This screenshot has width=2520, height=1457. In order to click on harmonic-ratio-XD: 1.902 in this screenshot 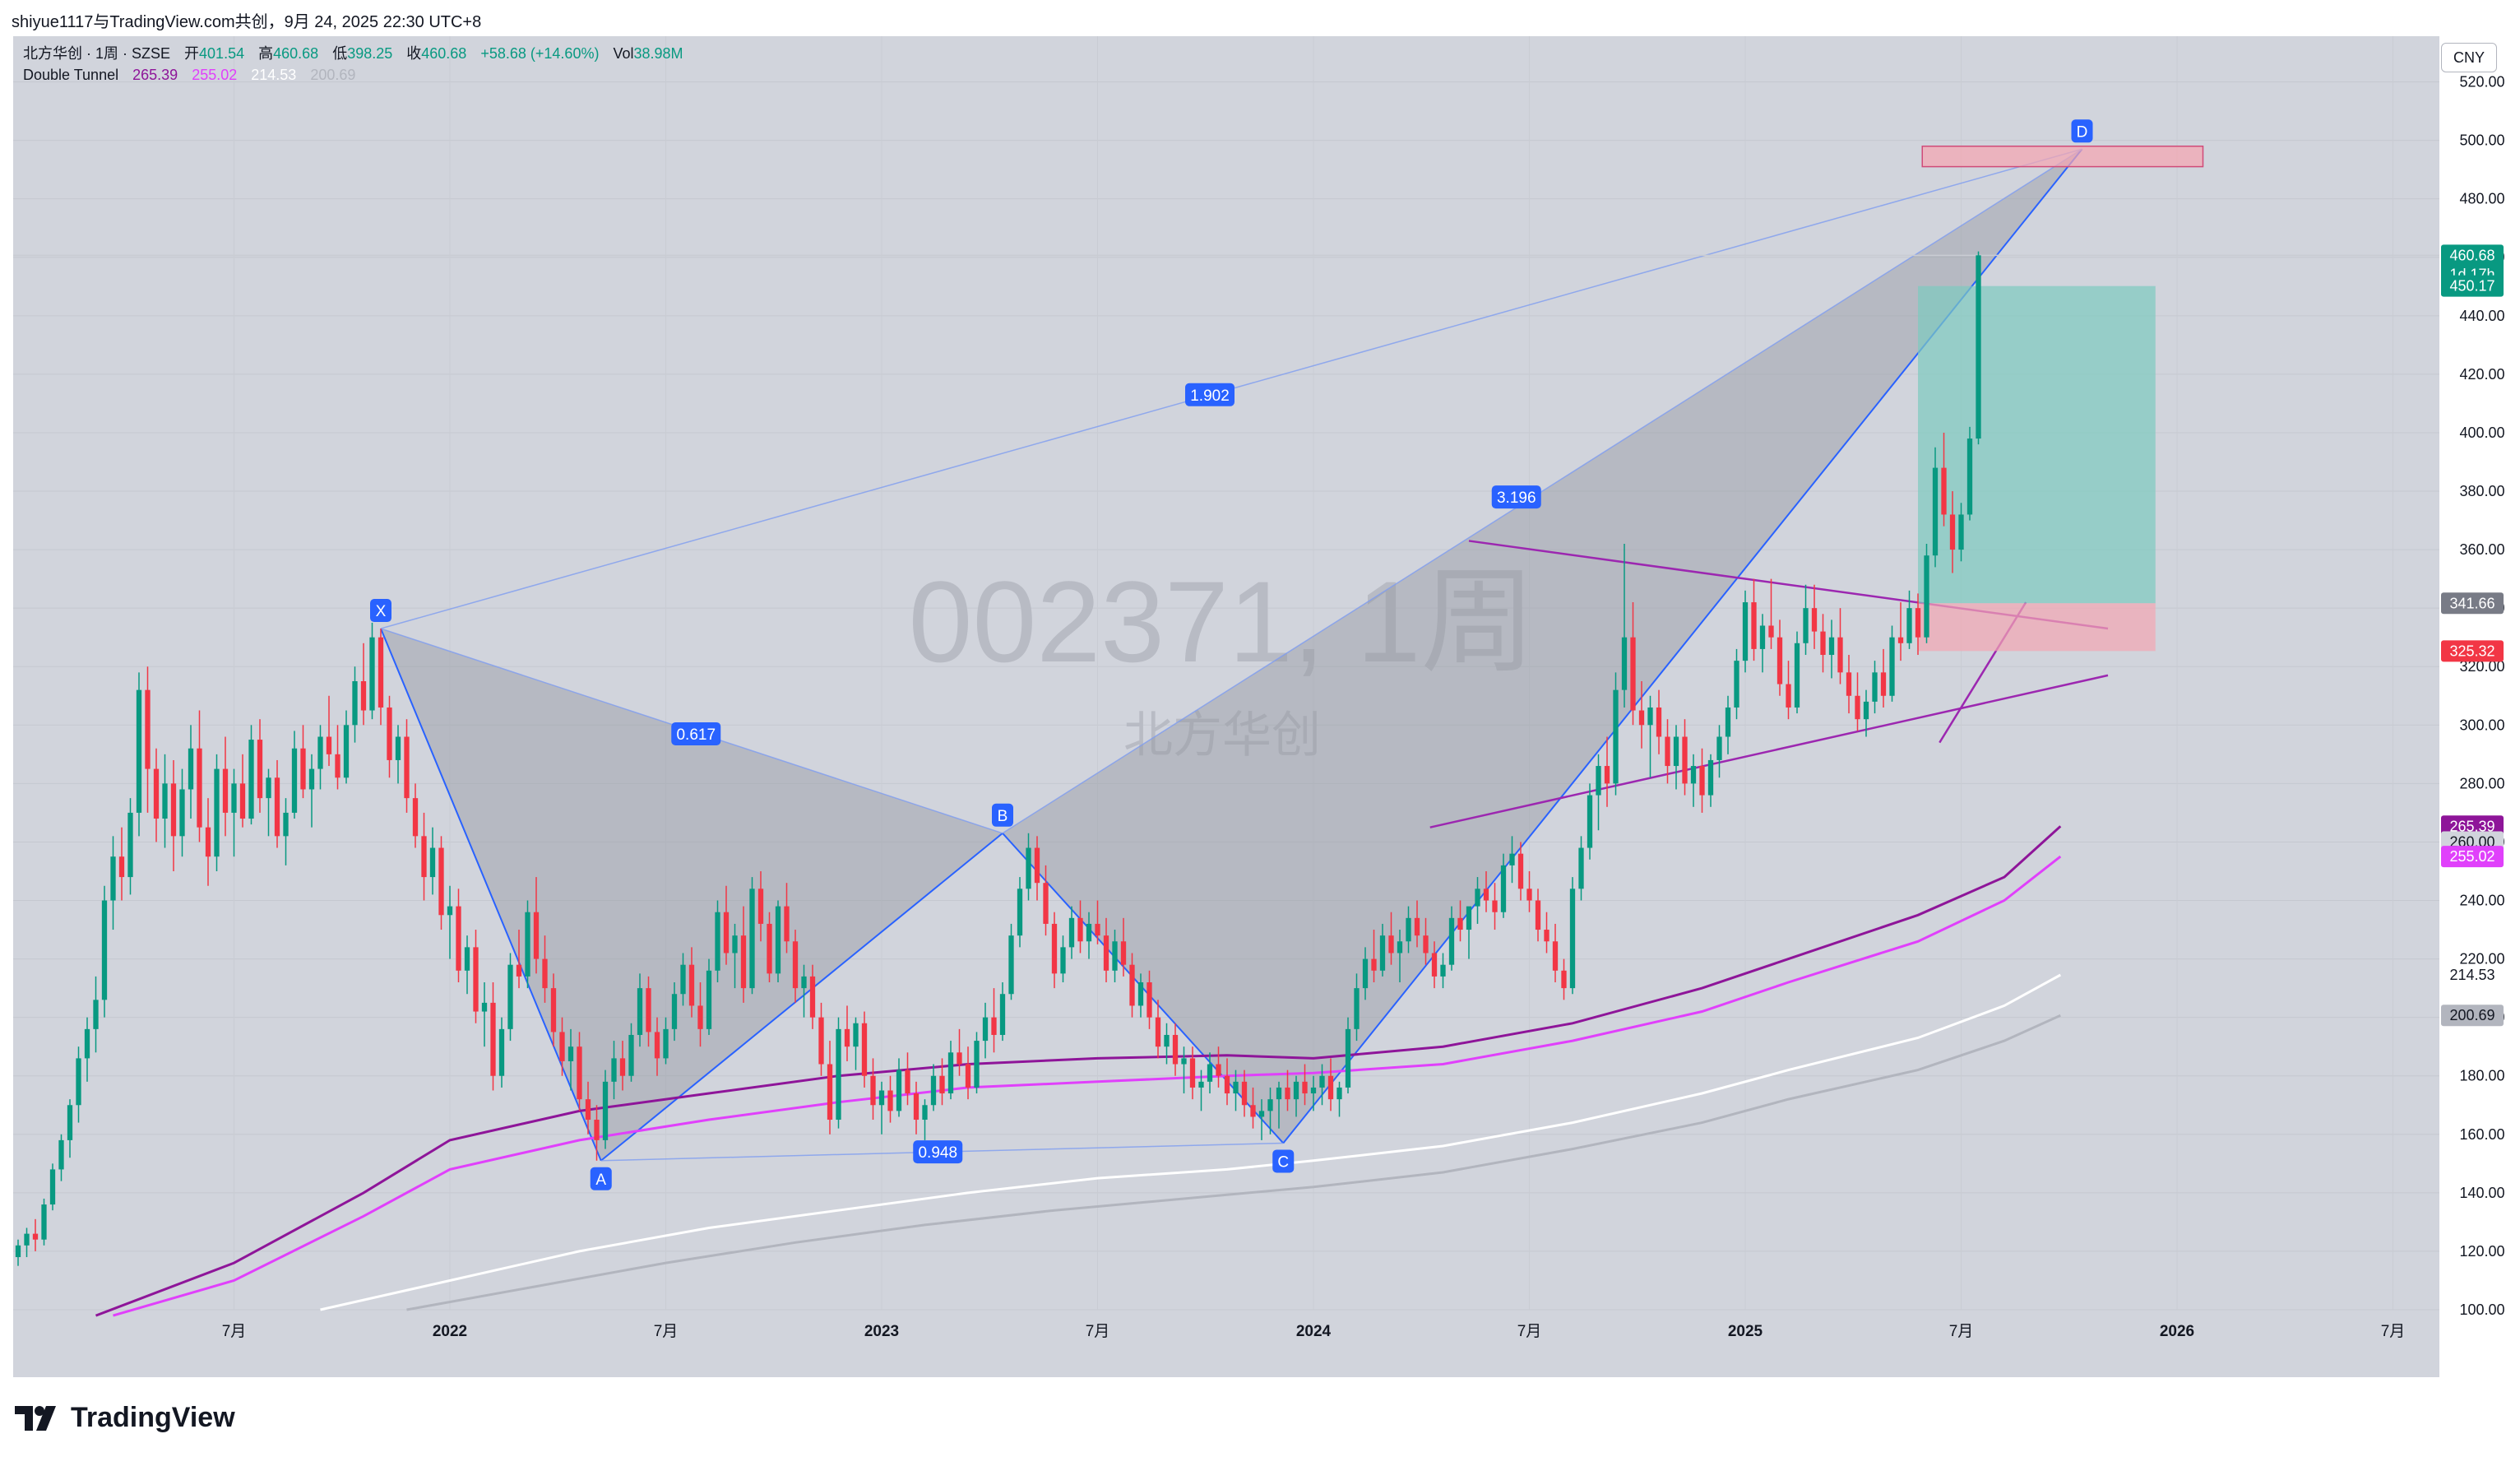, I will do `click(1210, 394)`.